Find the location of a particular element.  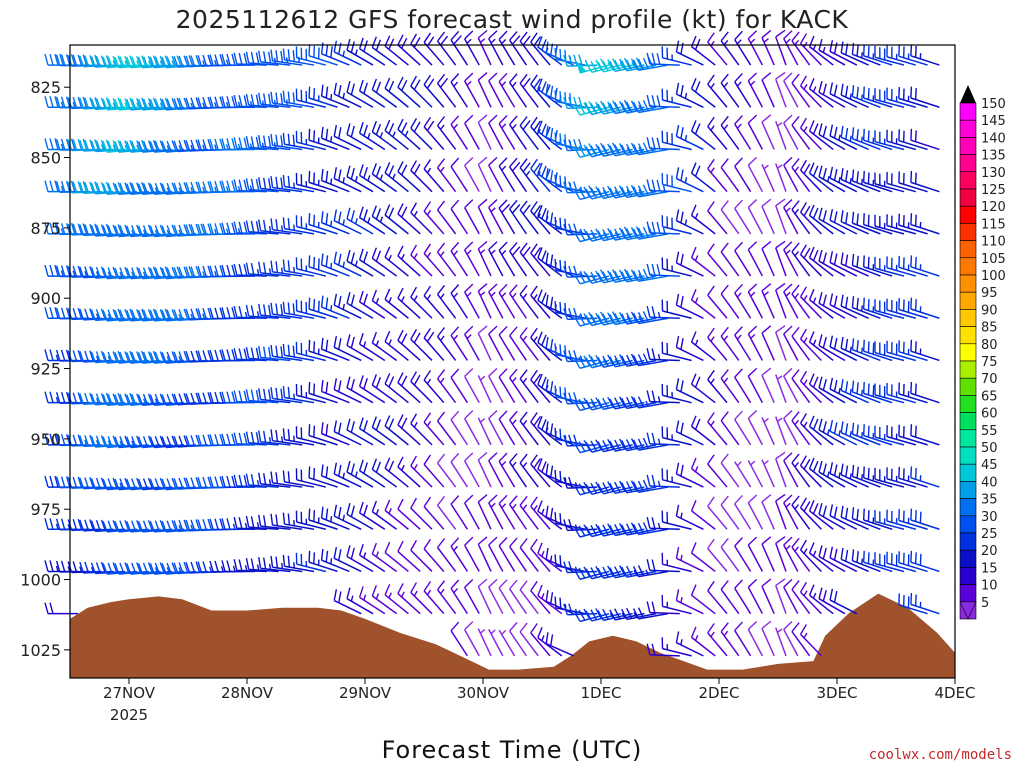

colorbar-label: 125 is located at coordinates (993, 190).